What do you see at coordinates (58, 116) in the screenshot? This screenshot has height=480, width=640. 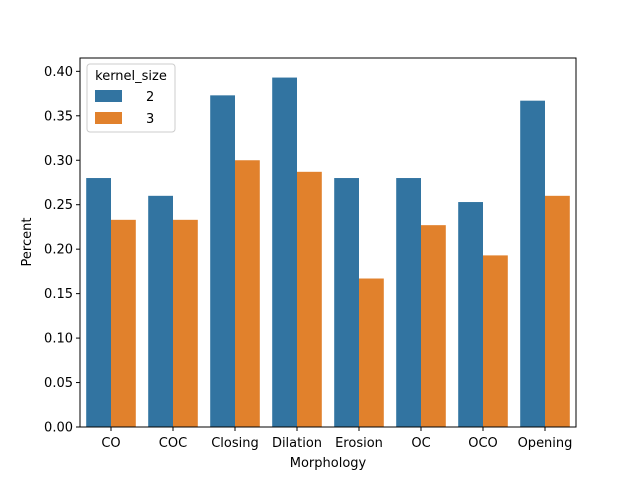 I see `y-tick-label: 0.35` at bounding box center [58, 116].